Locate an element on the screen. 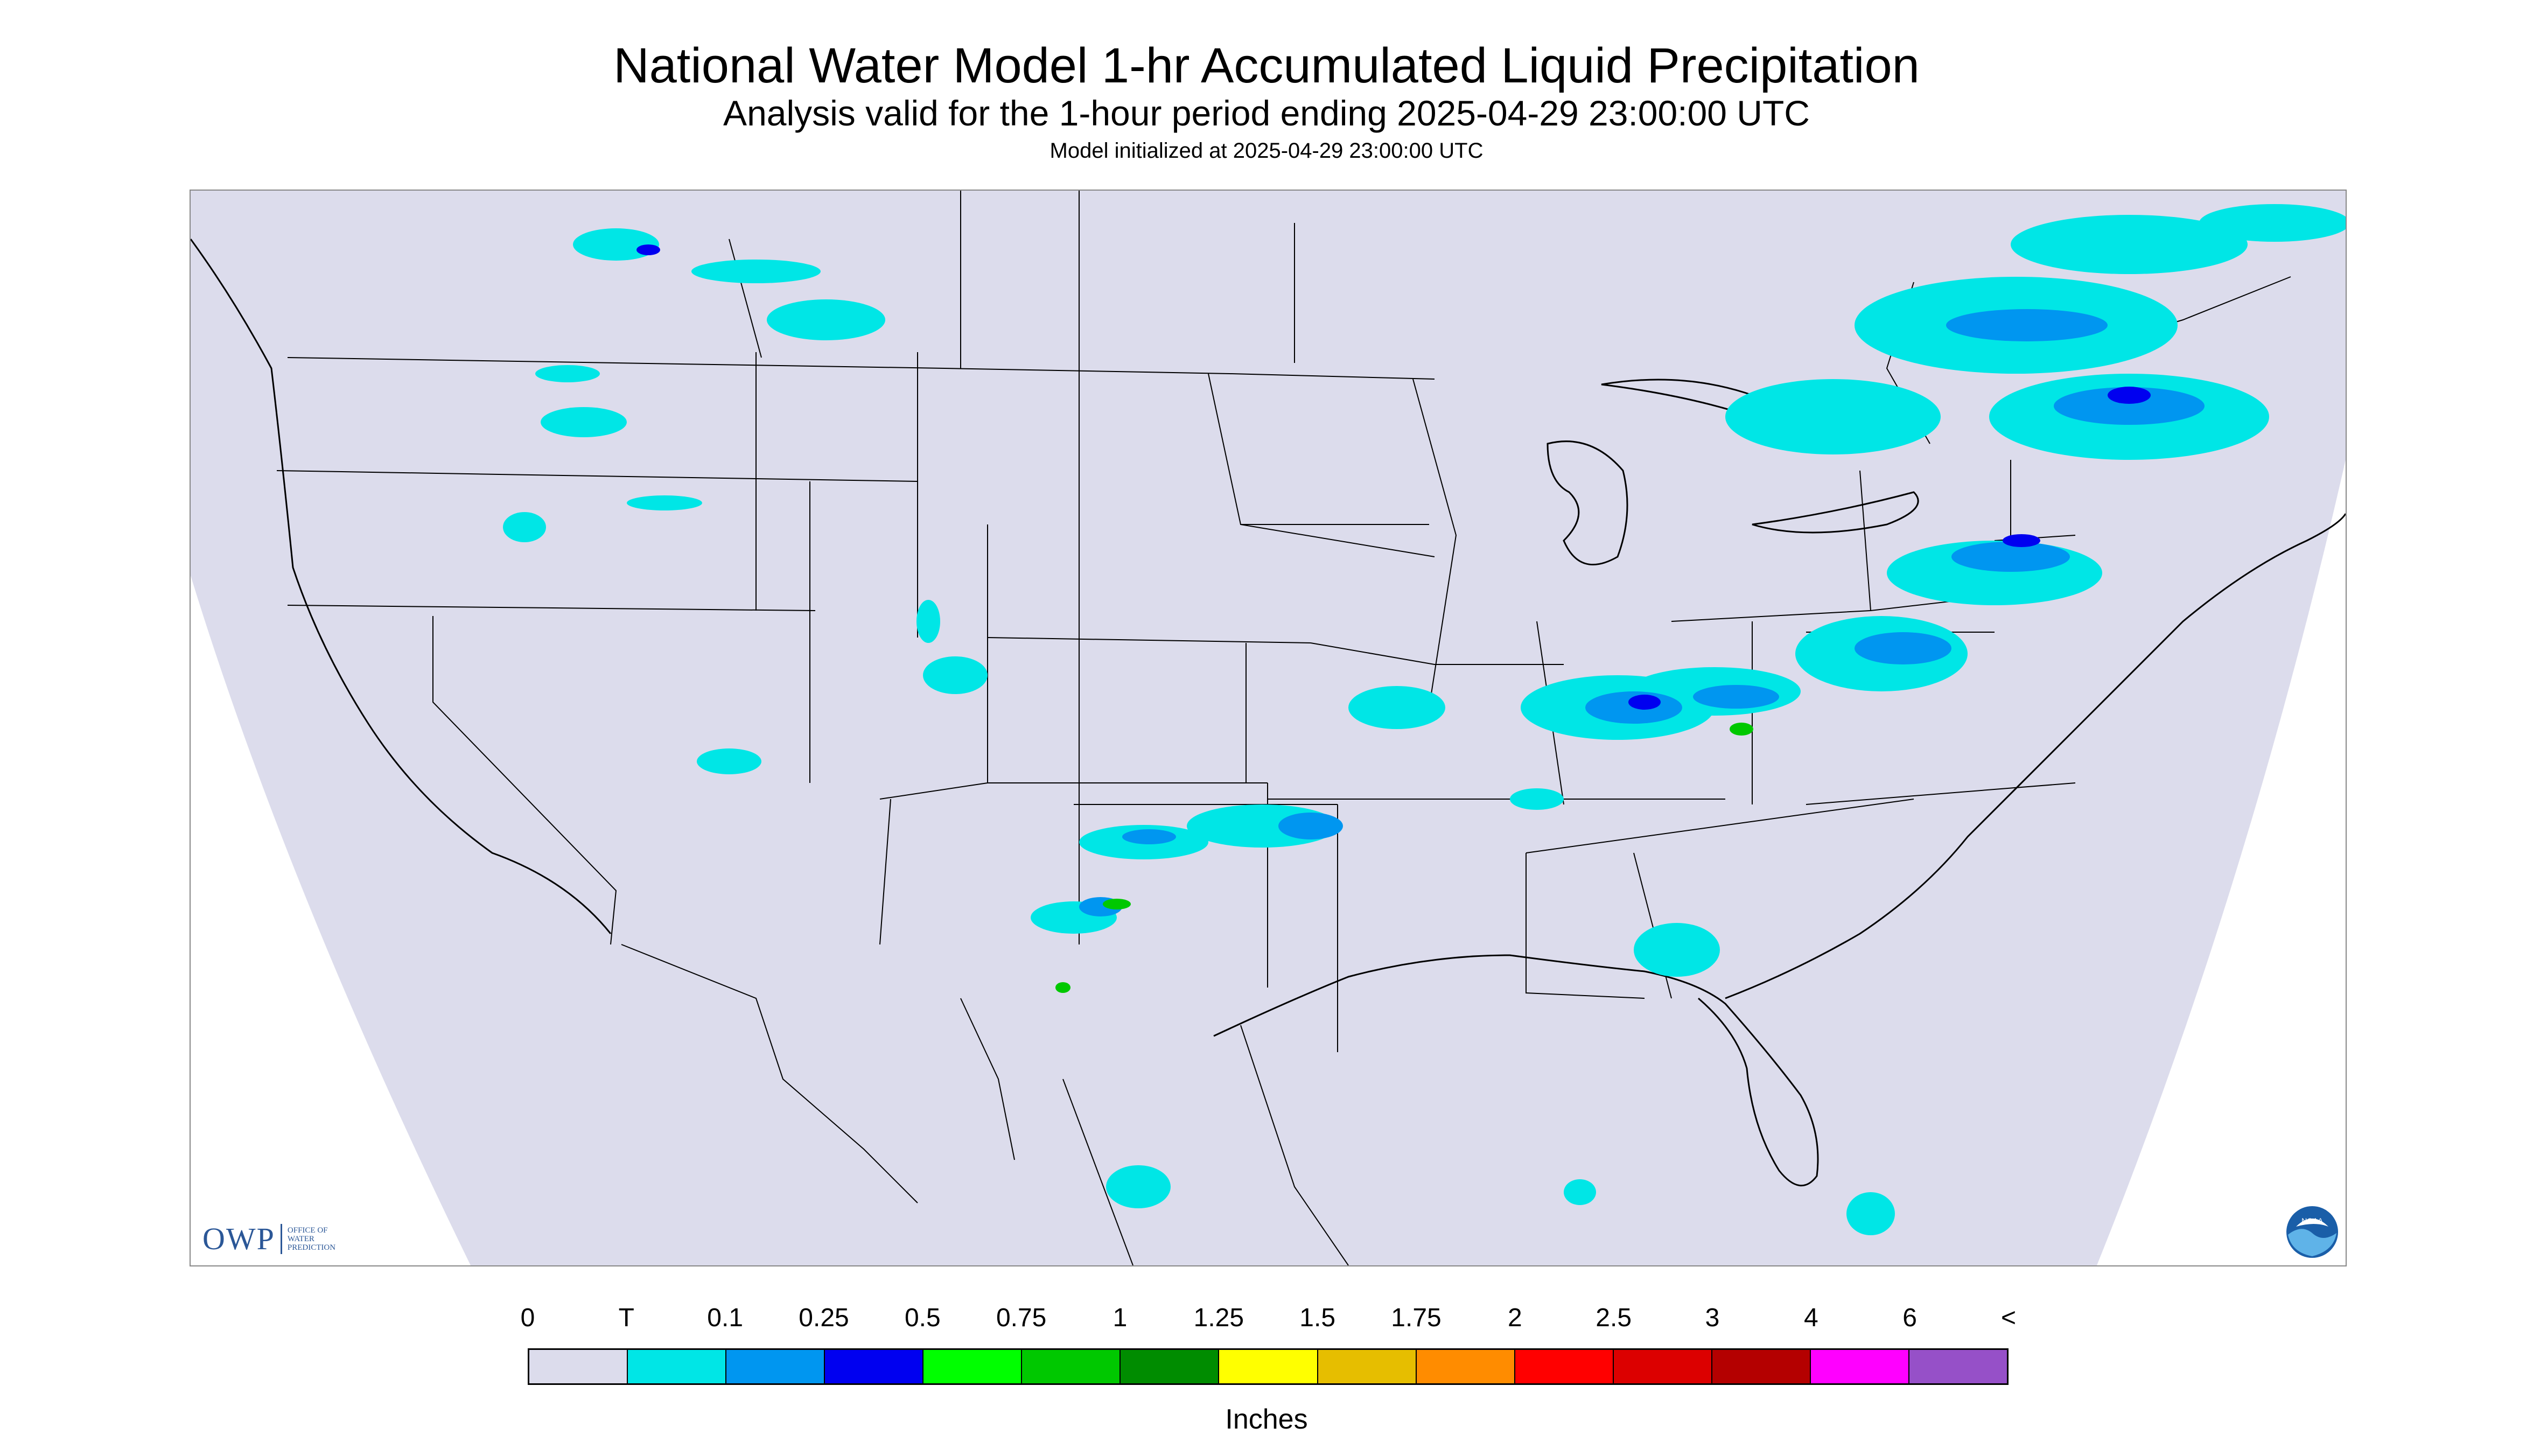 The height and width of the screenshot is (1456, 2533). legend-tick-label: 0.1 is located at coordinates (725, 1318).